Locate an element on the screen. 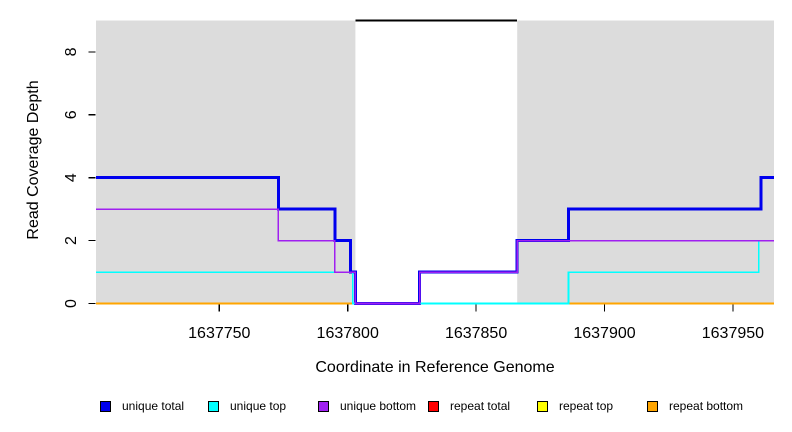 The height and width of the screenshot is (432, 792). y-axis-tick-label: 6 is located at coordinates (71, 114).